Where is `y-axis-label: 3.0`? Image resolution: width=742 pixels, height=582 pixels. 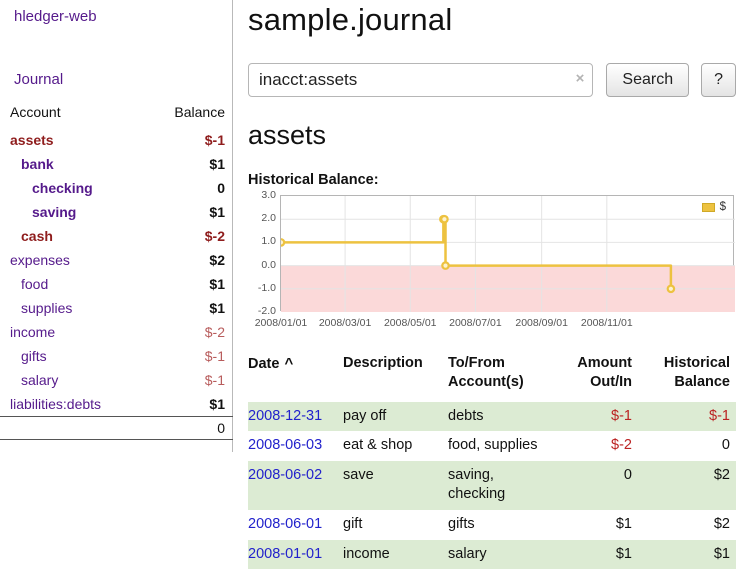 y-axis-label: 3.0 is located at coordinates (268, 195).